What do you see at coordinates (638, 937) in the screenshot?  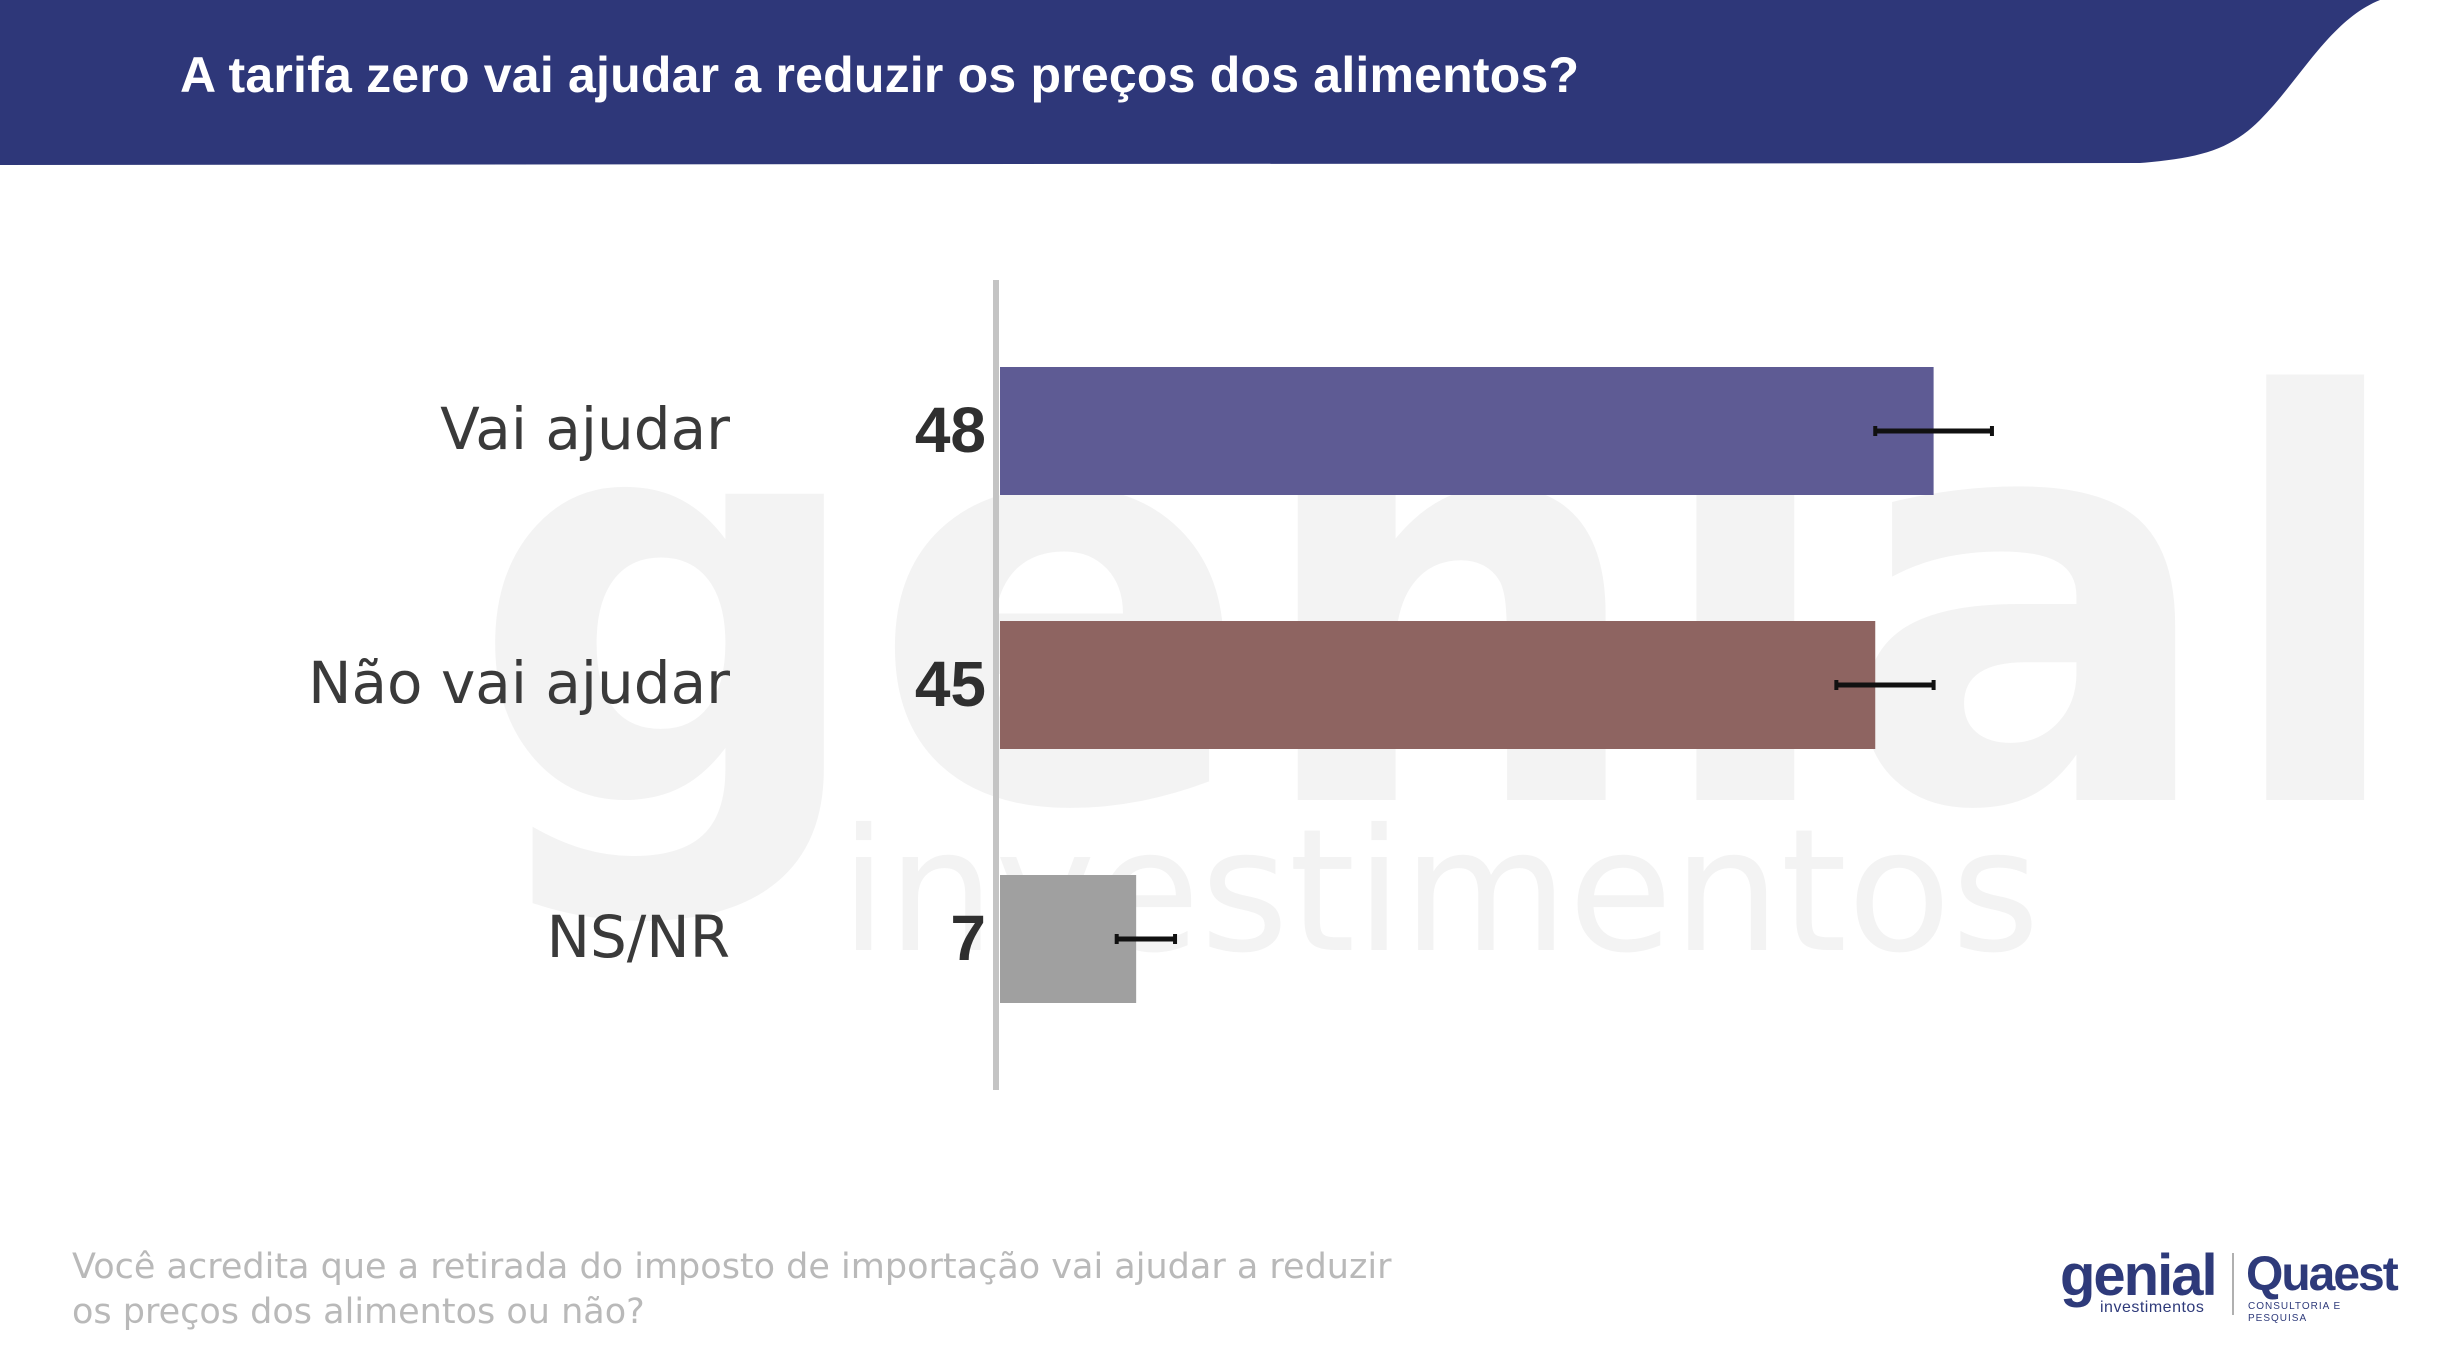 I see `category-label-2: NS/NR` at bounding box center [638, 937].